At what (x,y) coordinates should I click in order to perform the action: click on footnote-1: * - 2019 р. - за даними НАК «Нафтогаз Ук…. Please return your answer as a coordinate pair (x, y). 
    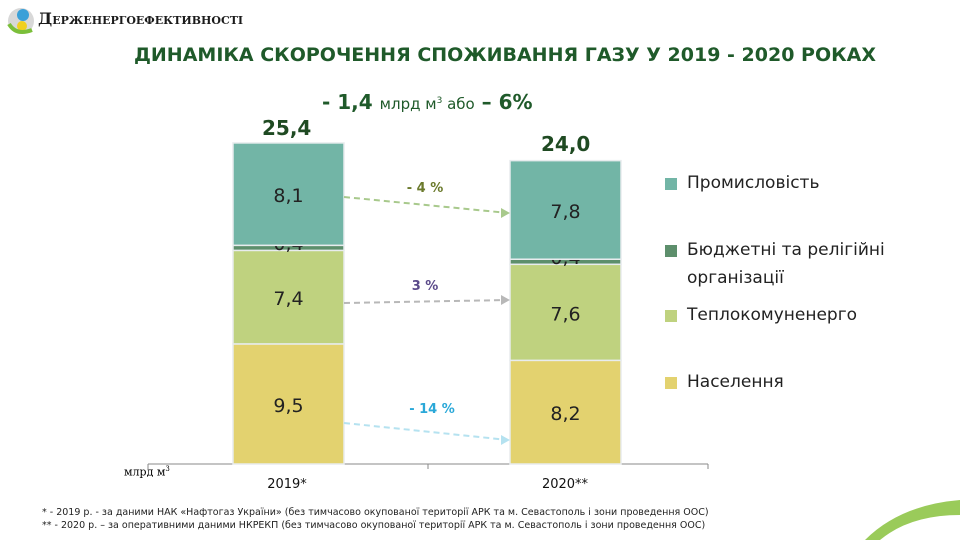
    Looking at the image, I should click on (375, 512).